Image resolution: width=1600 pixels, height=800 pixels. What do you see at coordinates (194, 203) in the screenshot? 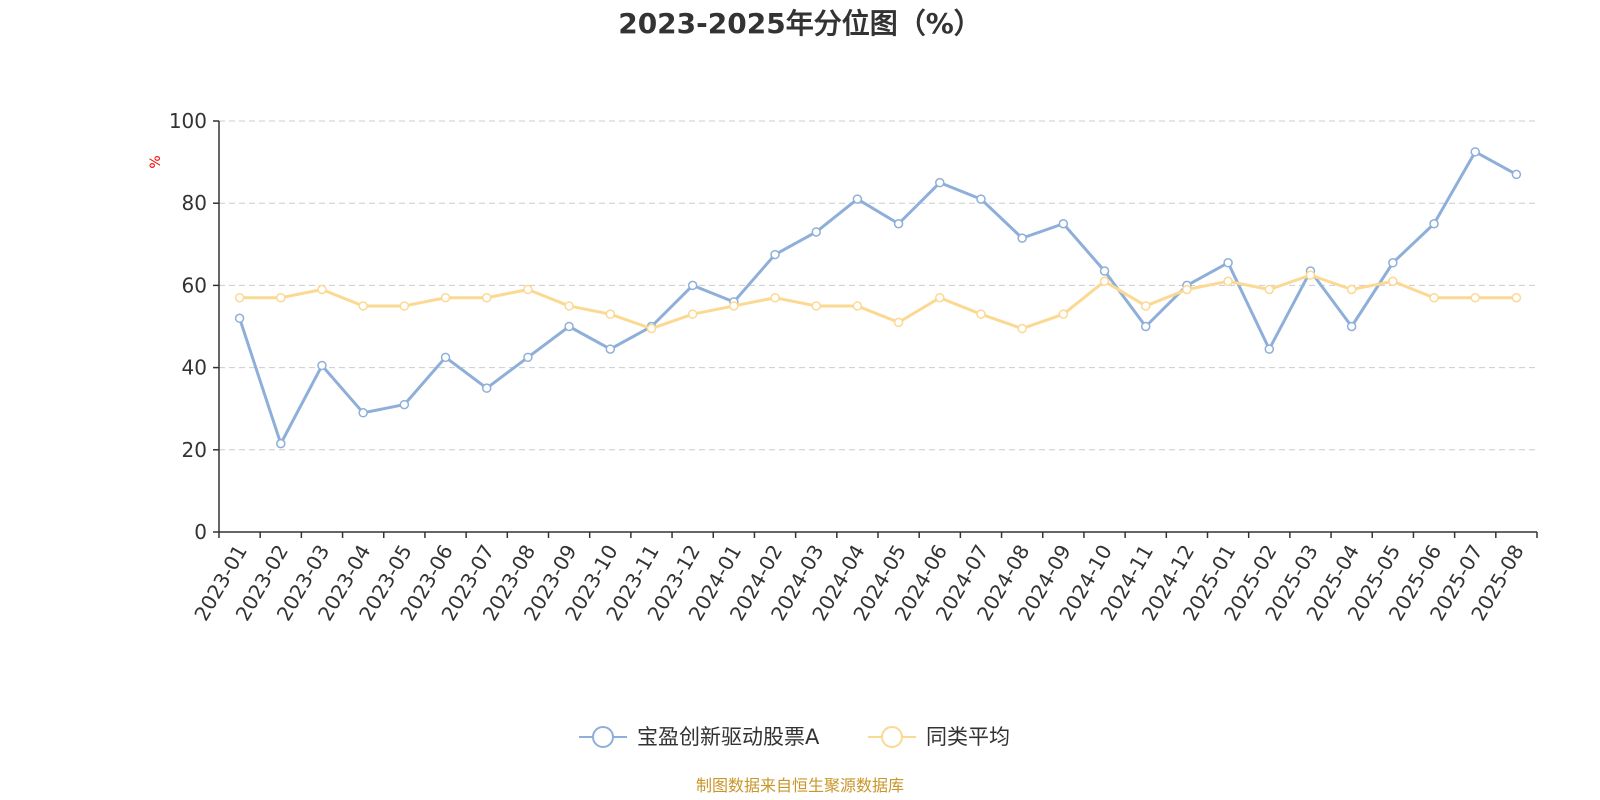
I see `y-tick-label: 80` at bounding box center [194, 203].